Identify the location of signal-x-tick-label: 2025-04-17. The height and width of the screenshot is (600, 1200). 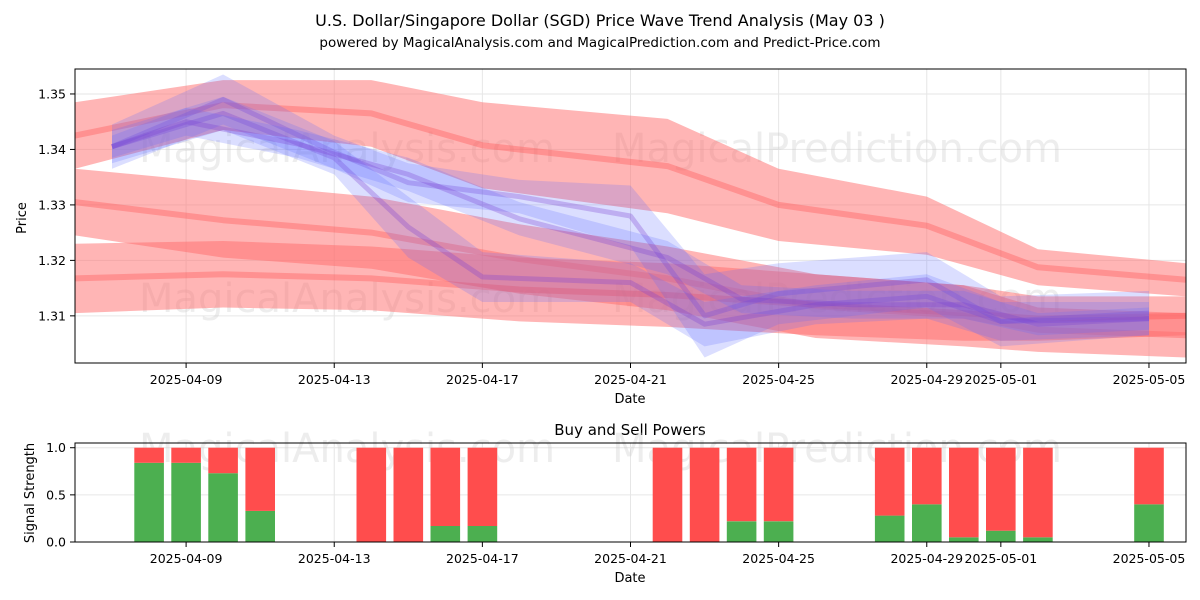
(482, 558).